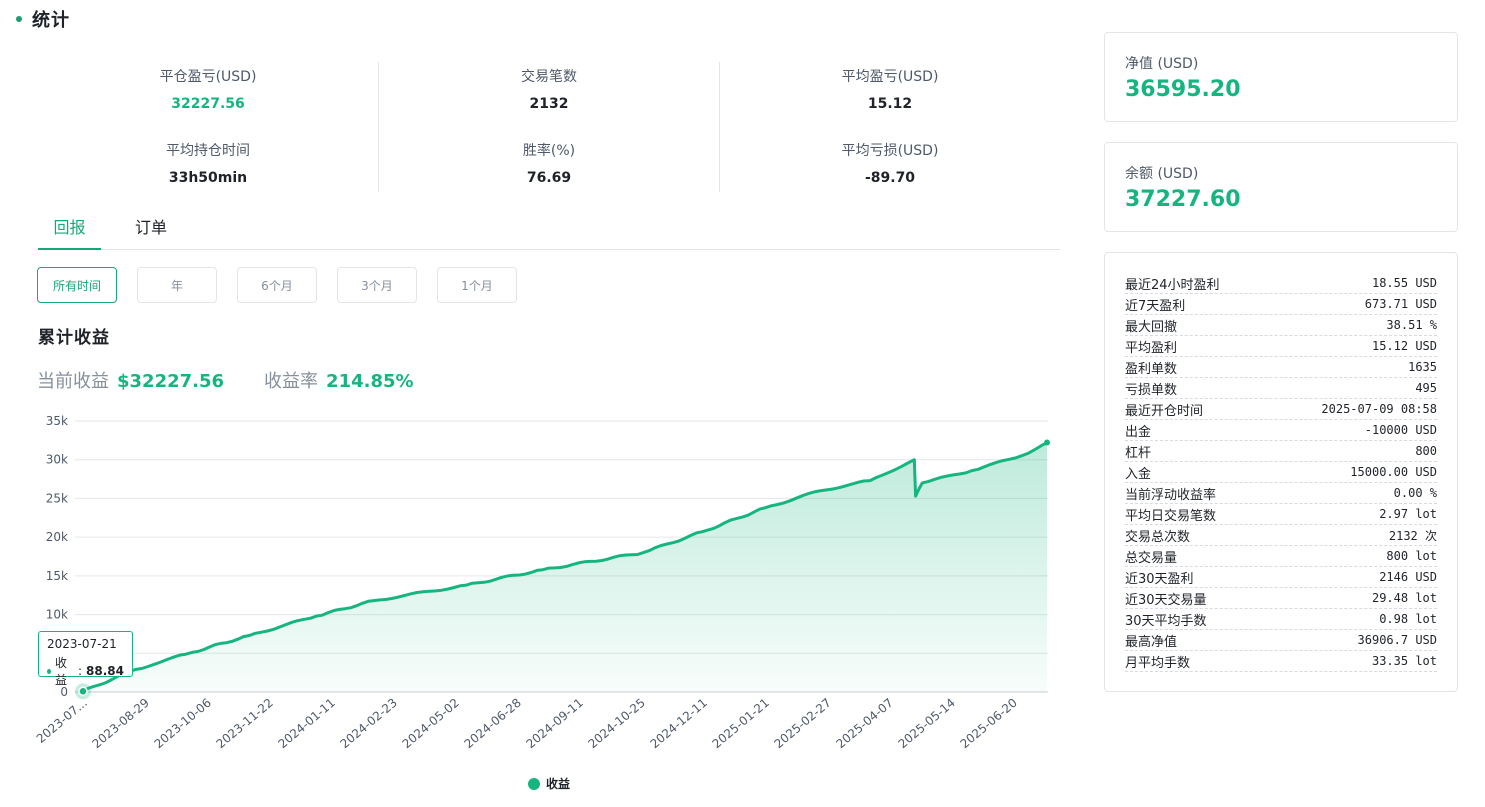  What do you see at coordinates (1158, 537) in the screenshot?
I see `detail-key: 交易总次数` at bounding box center [1158, 537].